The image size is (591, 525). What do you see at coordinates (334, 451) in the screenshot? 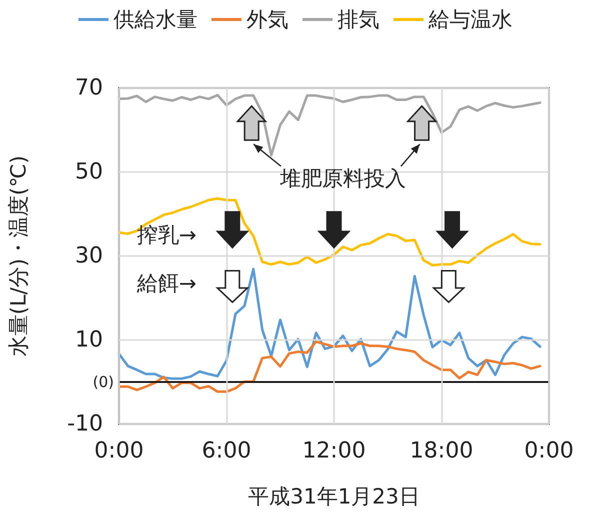
I see `x-tick-label: 12:00` at bounding box center [334, 451].